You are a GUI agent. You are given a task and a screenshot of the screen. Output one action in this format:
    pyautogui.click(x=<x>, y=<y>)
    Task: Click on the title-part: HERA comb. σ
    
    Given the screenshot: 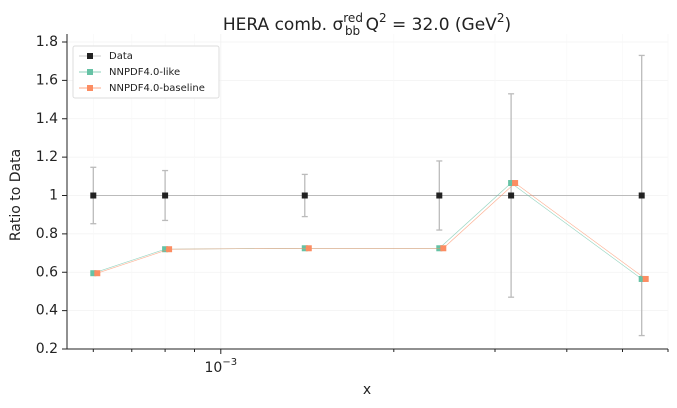 What is the action you would take?
    pyautogui.click(x=283, y=25)
    